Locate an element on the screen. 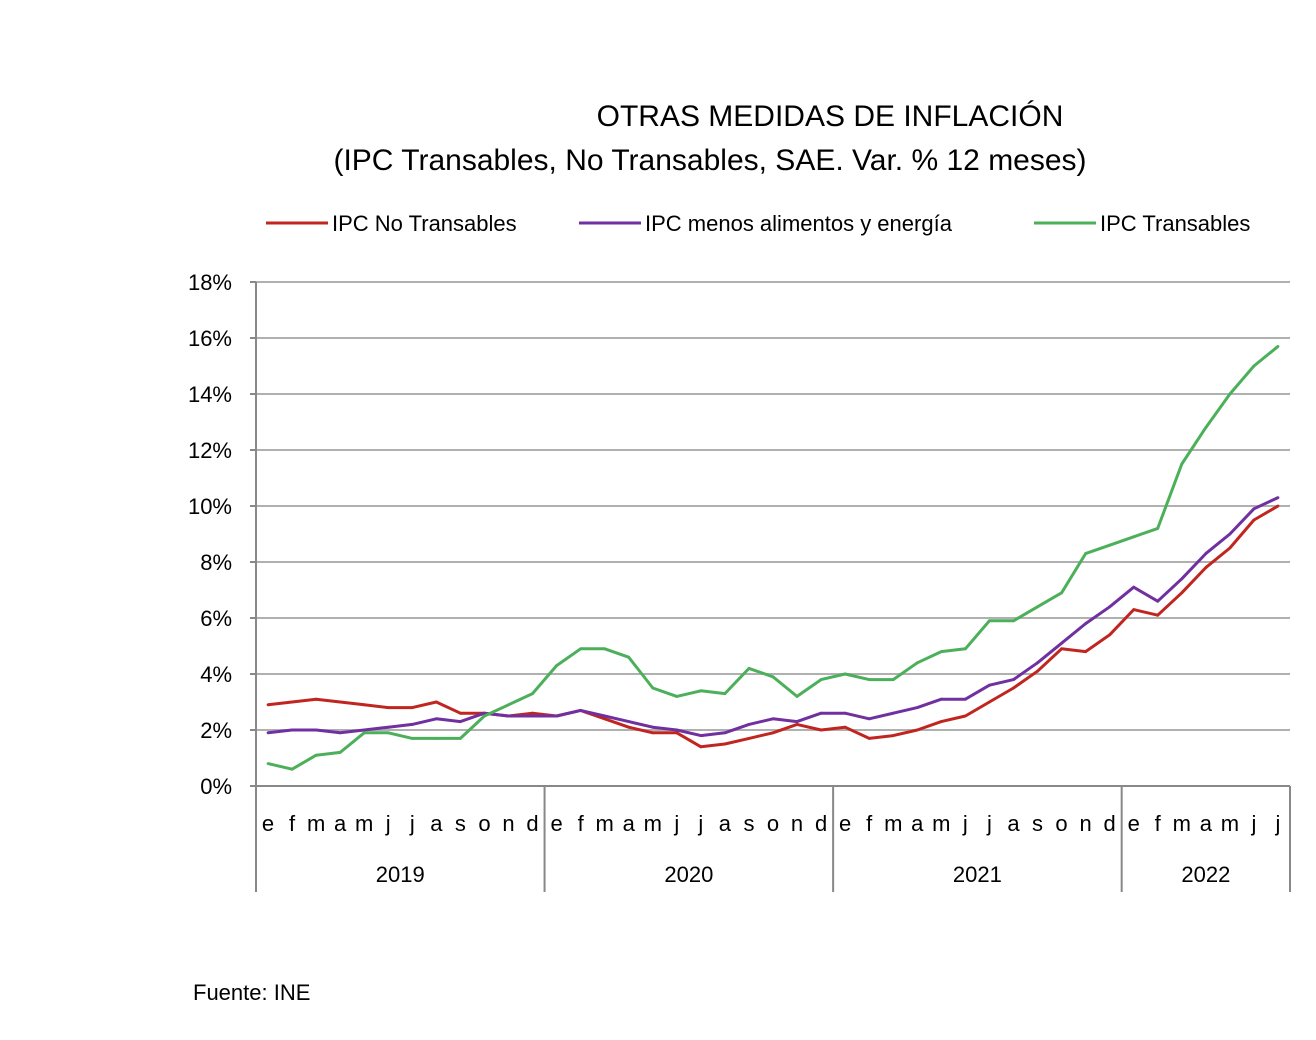 This screenshot has height=1040, width=1316. legend-label: IPC Transables is located at coordinates (1175, 223).